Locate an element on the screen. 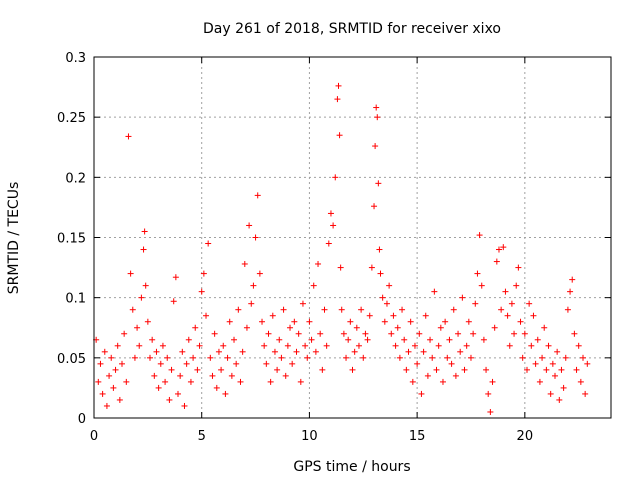  y-tick-label: 0.05 is located at coordinates (71, 359).